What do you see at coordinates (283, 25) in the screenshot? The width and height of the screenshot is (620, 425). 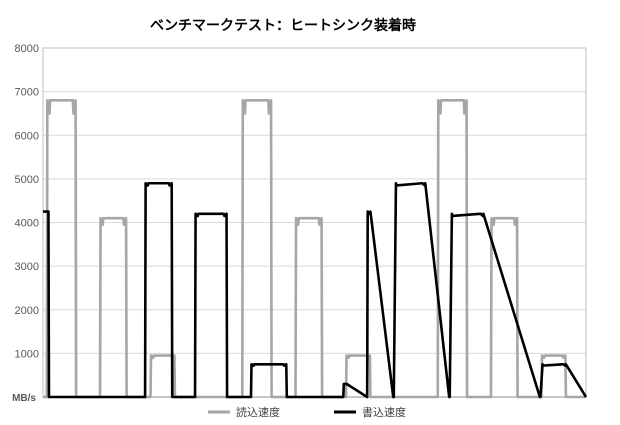 I see `chart-title: ベンチマークテスト：ヒートシンク装着時` at bounding box center [283, 25].